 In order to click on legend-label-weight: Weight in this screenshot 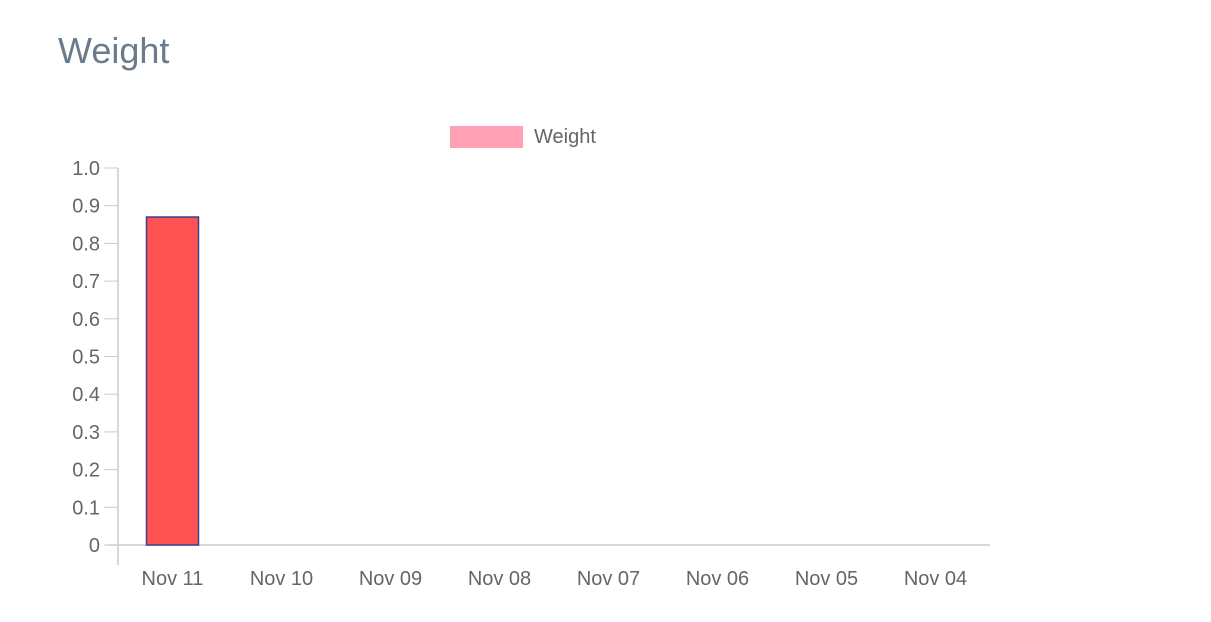, I will do `click(565, 137)`.